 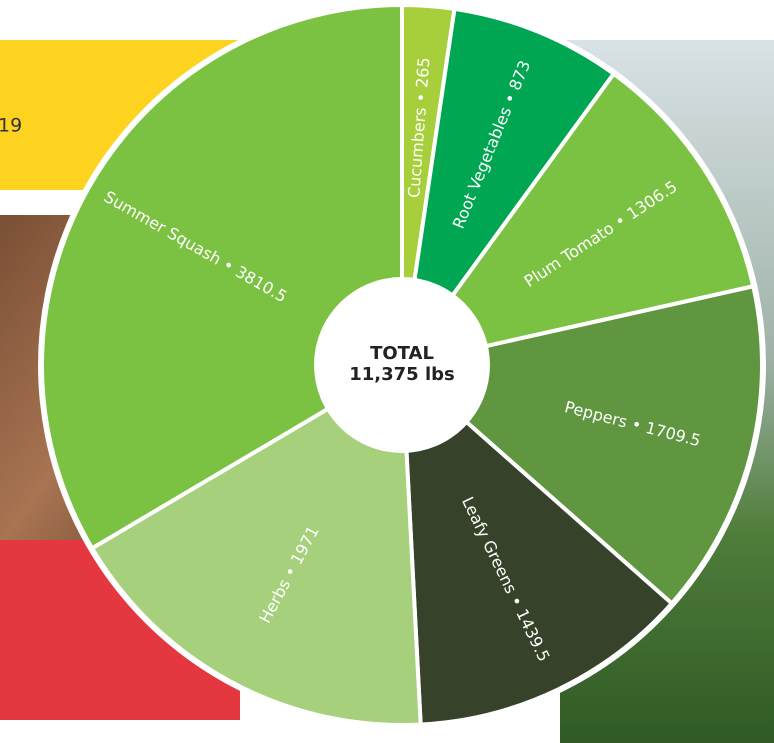 What do you see at coordinates (402, 374) in the screenshot?
I see `center-value: 11,375 lbs` at bounding box center [402, 374].